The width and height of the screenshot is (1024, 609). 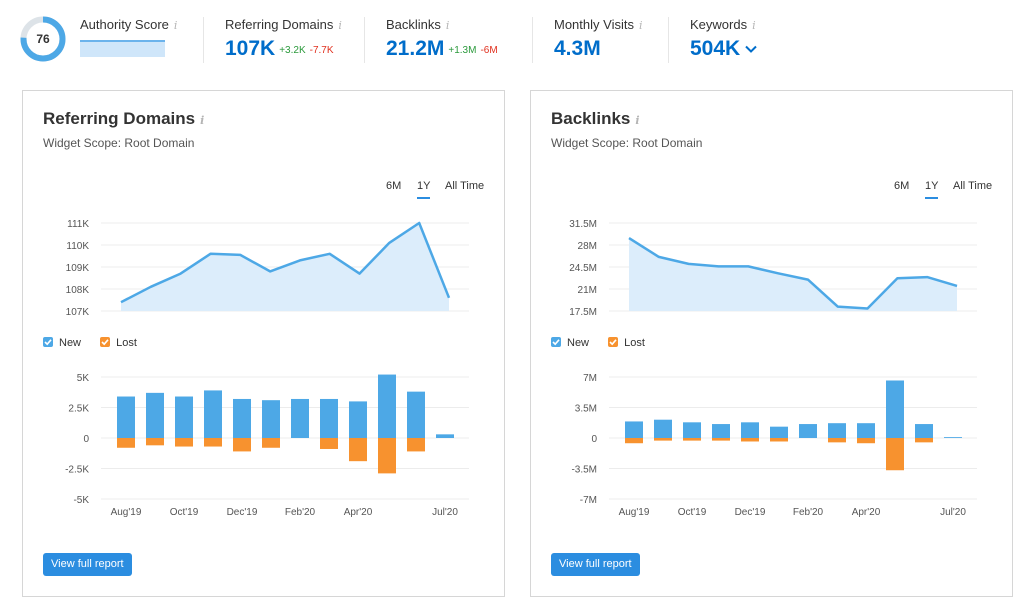 What do you see at coordinates (250, 48) in the screenshot?
I see `referring-domains-value: 107K` at bounding box center [250, 48].